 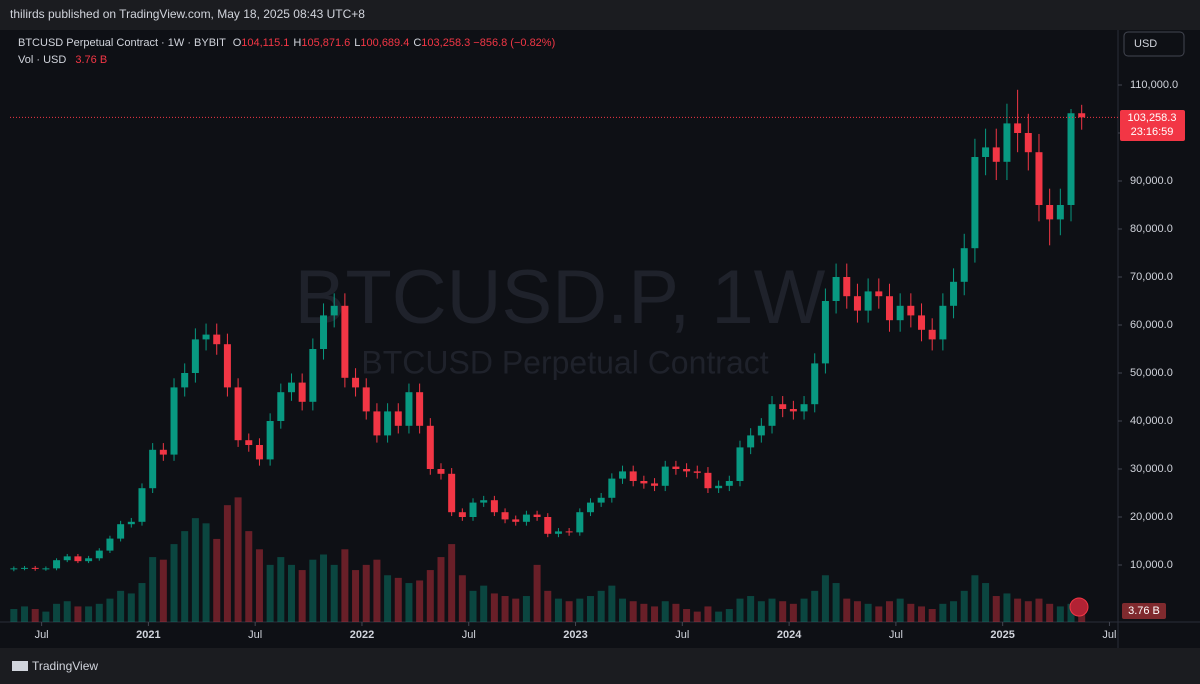 I want to click on volume-value: 3.76 B, so click(x=91, y=60).